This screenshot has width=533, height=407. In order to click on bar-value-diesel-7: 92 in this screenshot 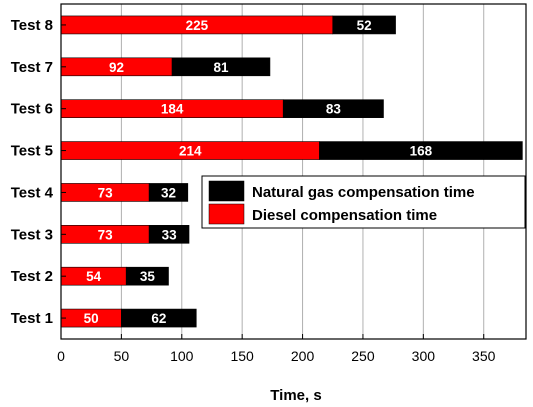, I will do `click(116, 67)`.